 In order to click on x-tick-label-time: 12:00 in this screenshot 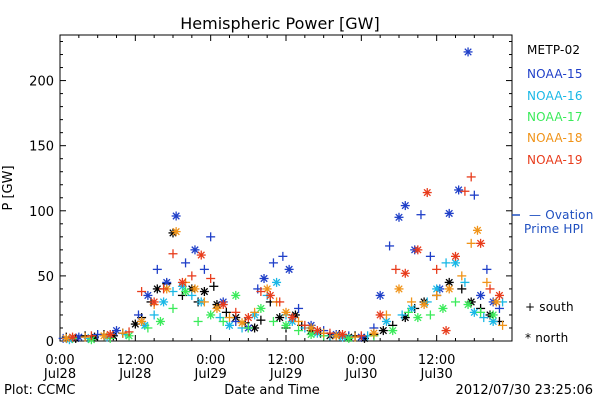, I will do `click(285, 360)`.